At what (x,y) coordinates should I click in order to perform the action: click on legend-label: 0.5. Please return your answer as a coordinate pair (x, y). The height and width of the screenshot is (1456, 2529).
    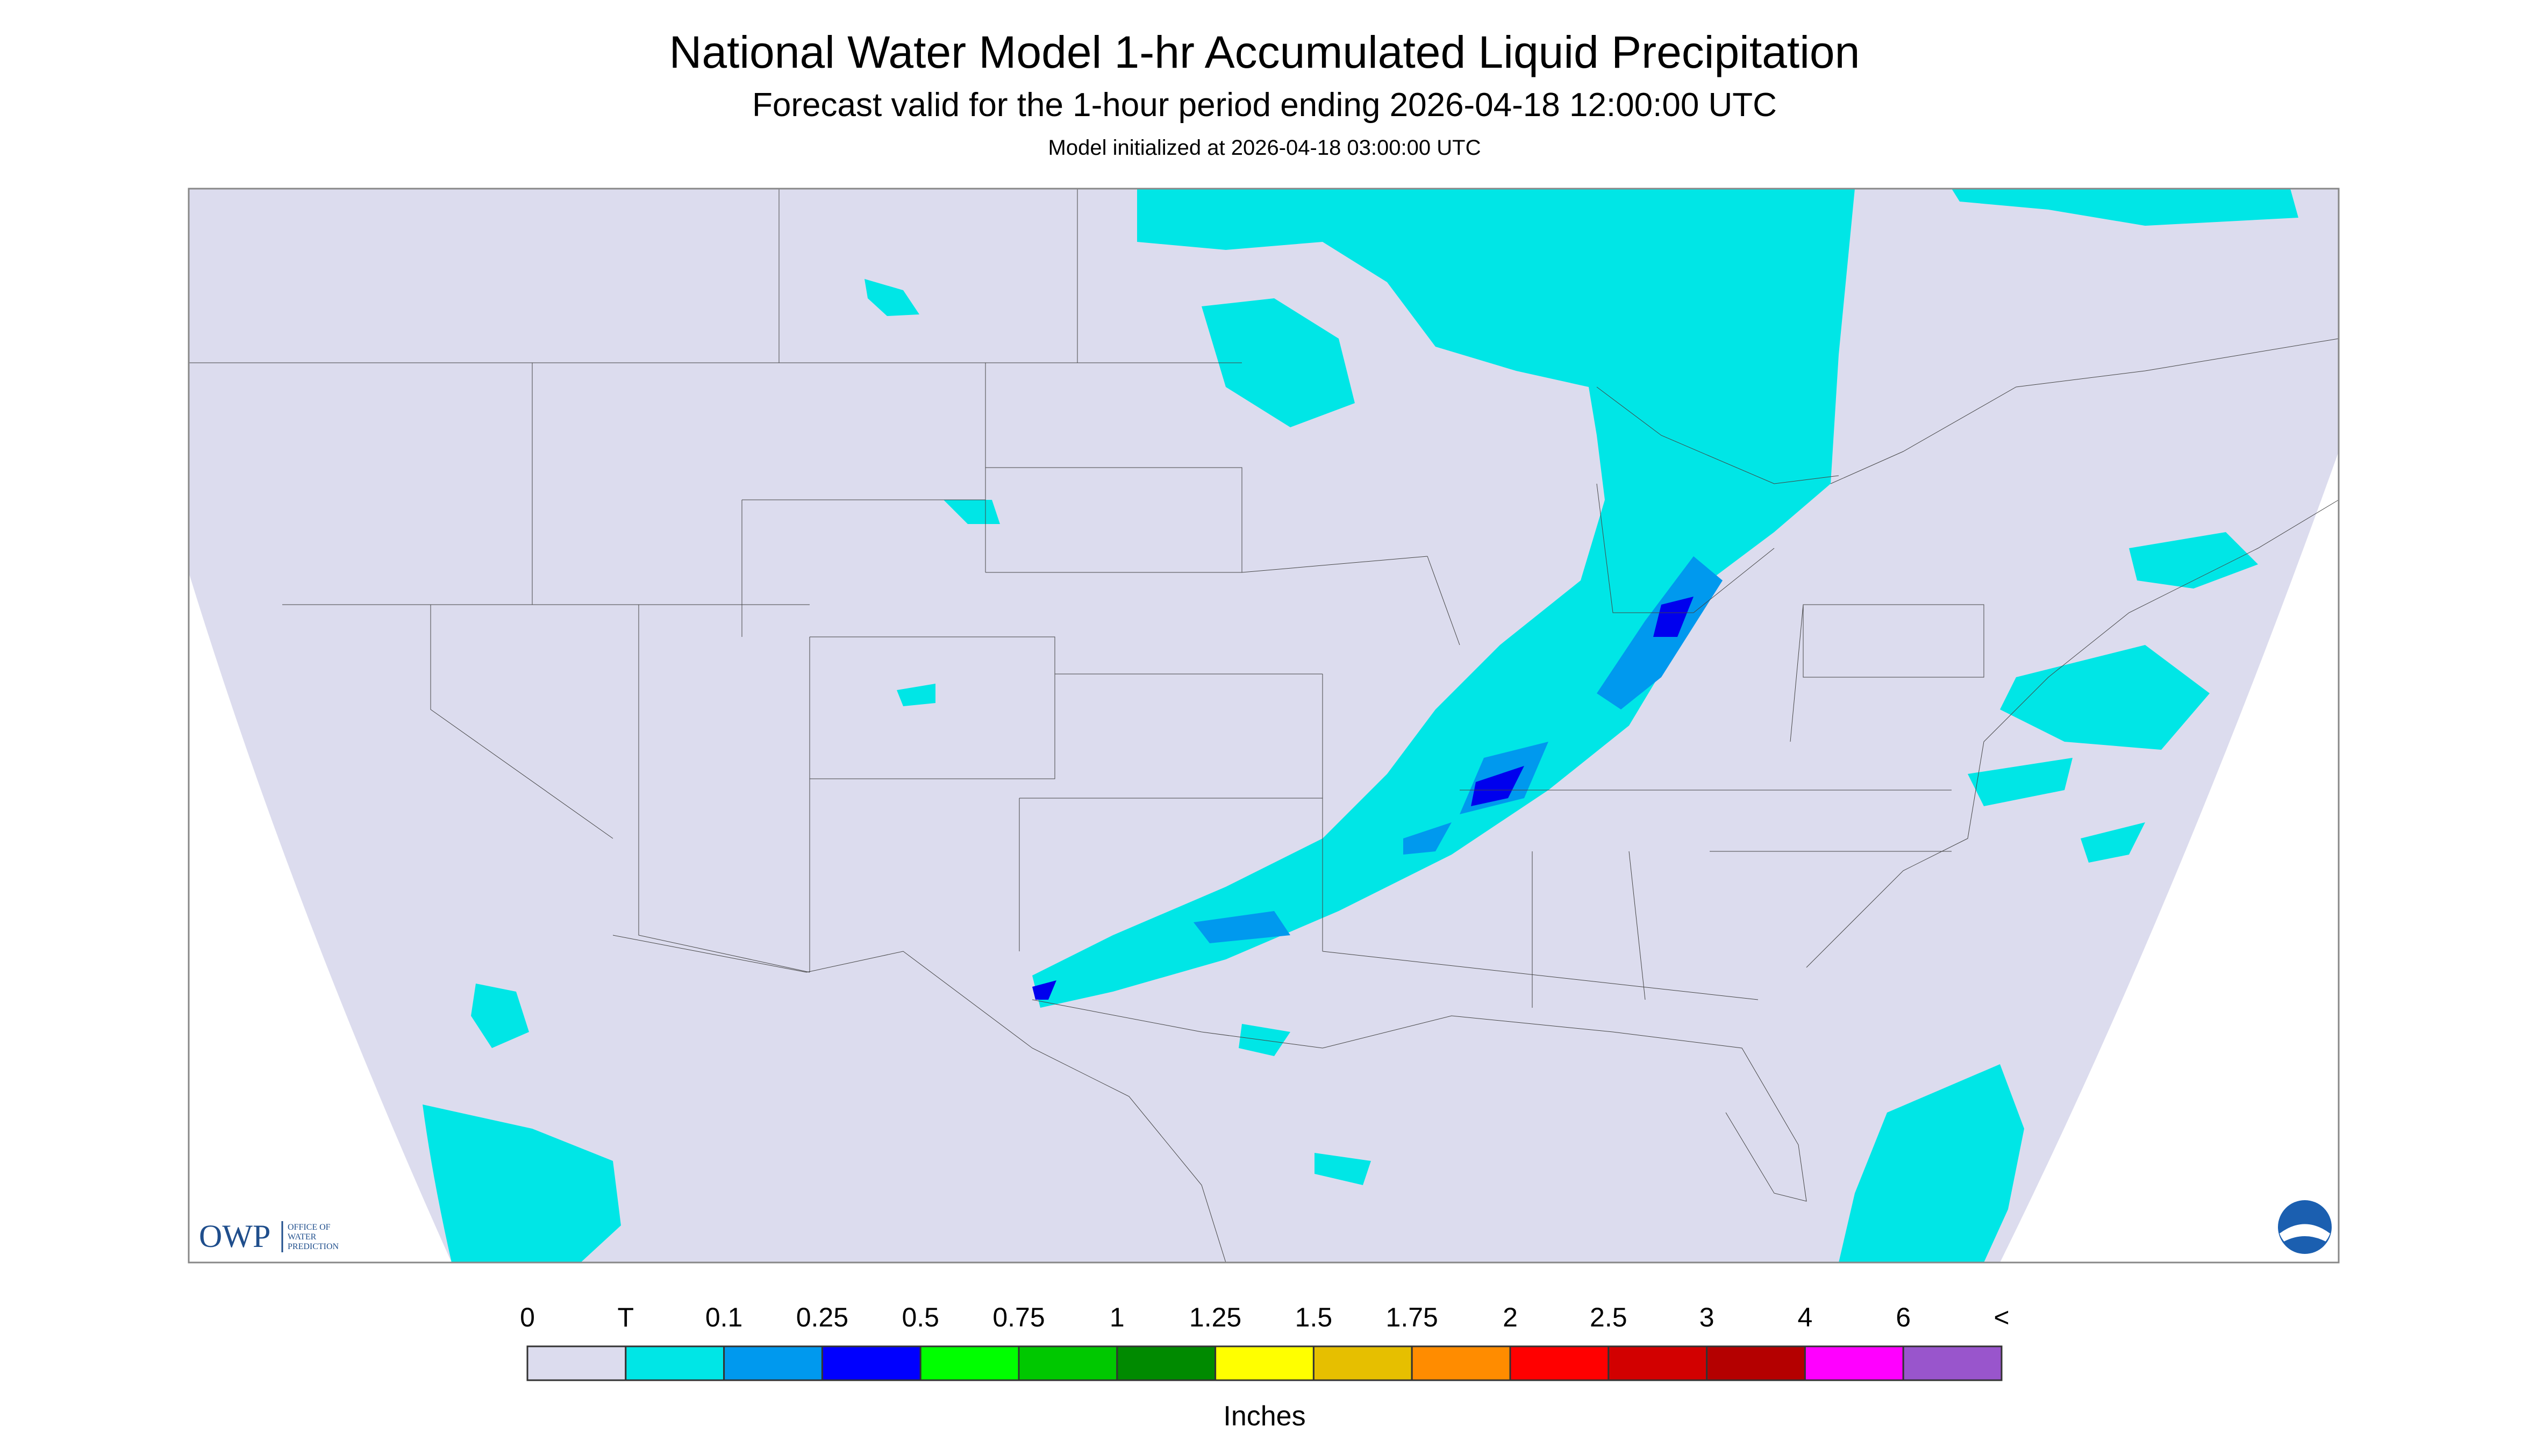
    Looking at the image, I should click on (920, 1317).